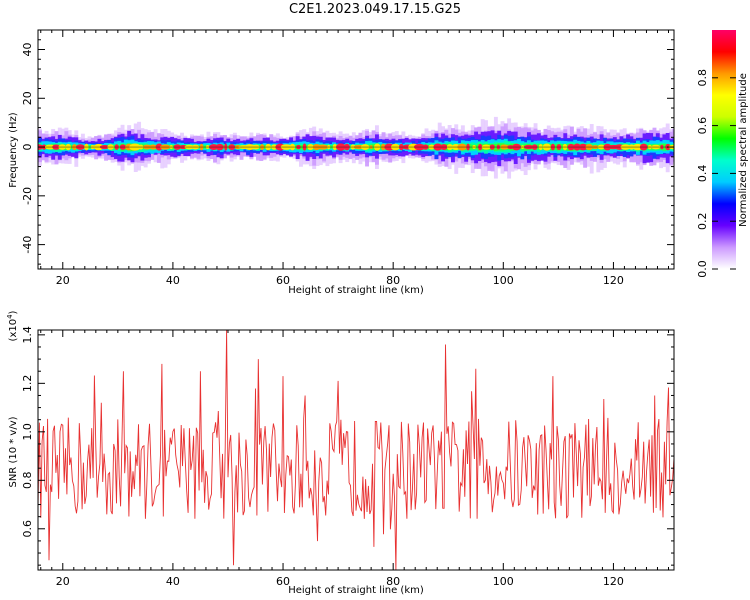 The image size is (750, 600). Describe the element at coordinates (613, 581) in the screenshot. I see `snr-x-tick-label: 120` at that location.